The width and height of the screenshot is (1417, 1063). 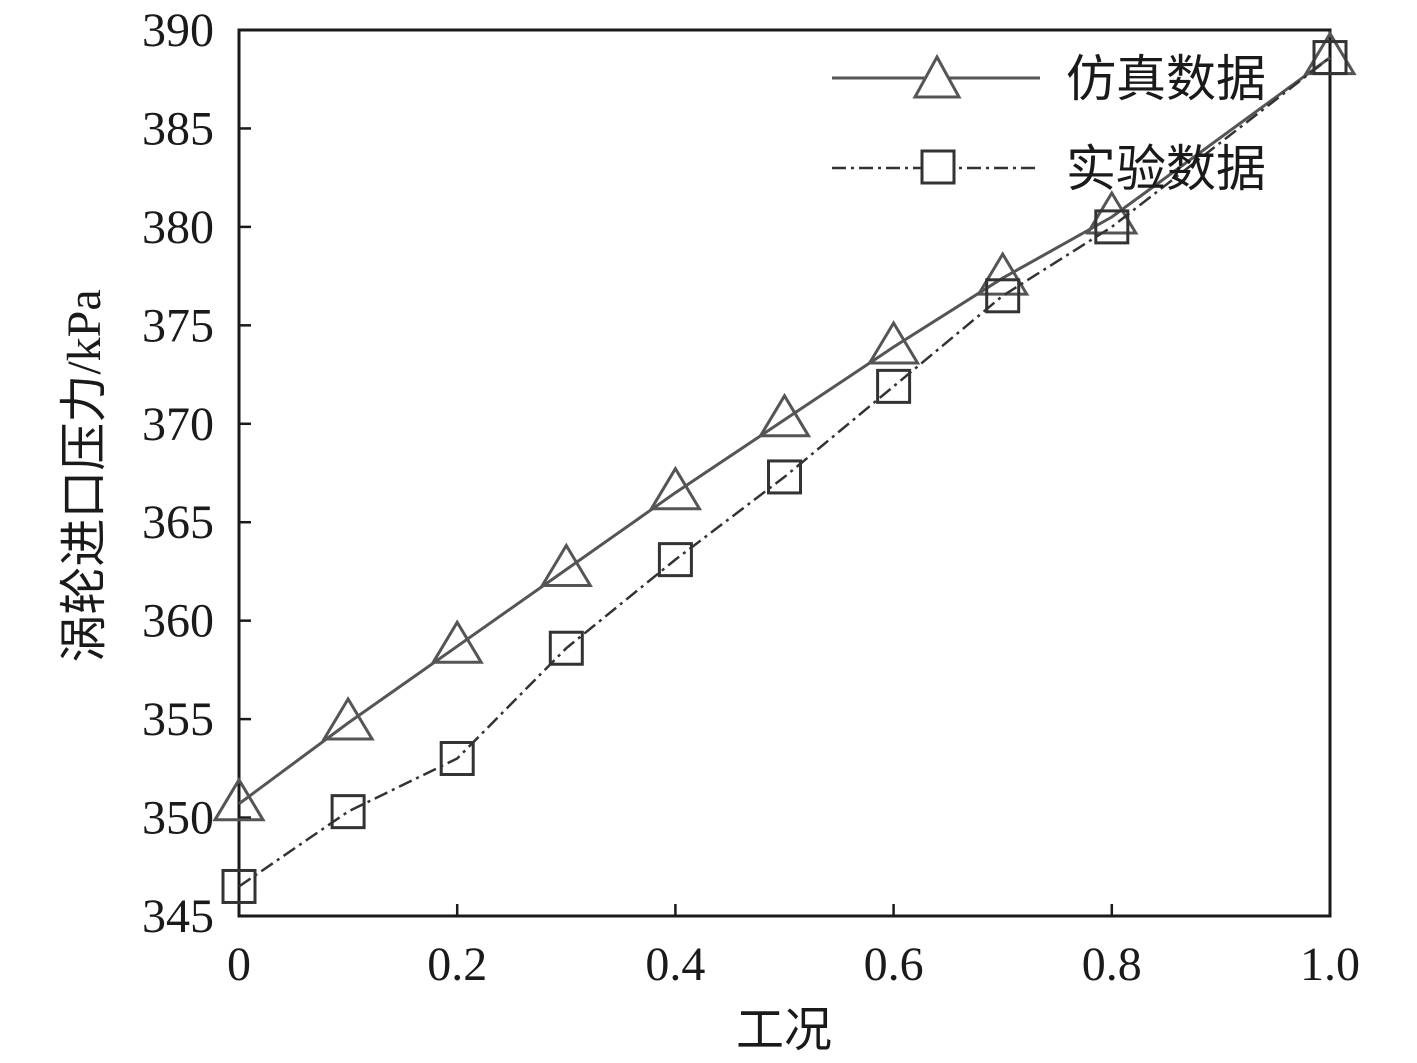 What do you see at coordinates (784, 1030) in the screenshot?
I see `x-axis-title: 工况` at bounding box center [784, 1030].